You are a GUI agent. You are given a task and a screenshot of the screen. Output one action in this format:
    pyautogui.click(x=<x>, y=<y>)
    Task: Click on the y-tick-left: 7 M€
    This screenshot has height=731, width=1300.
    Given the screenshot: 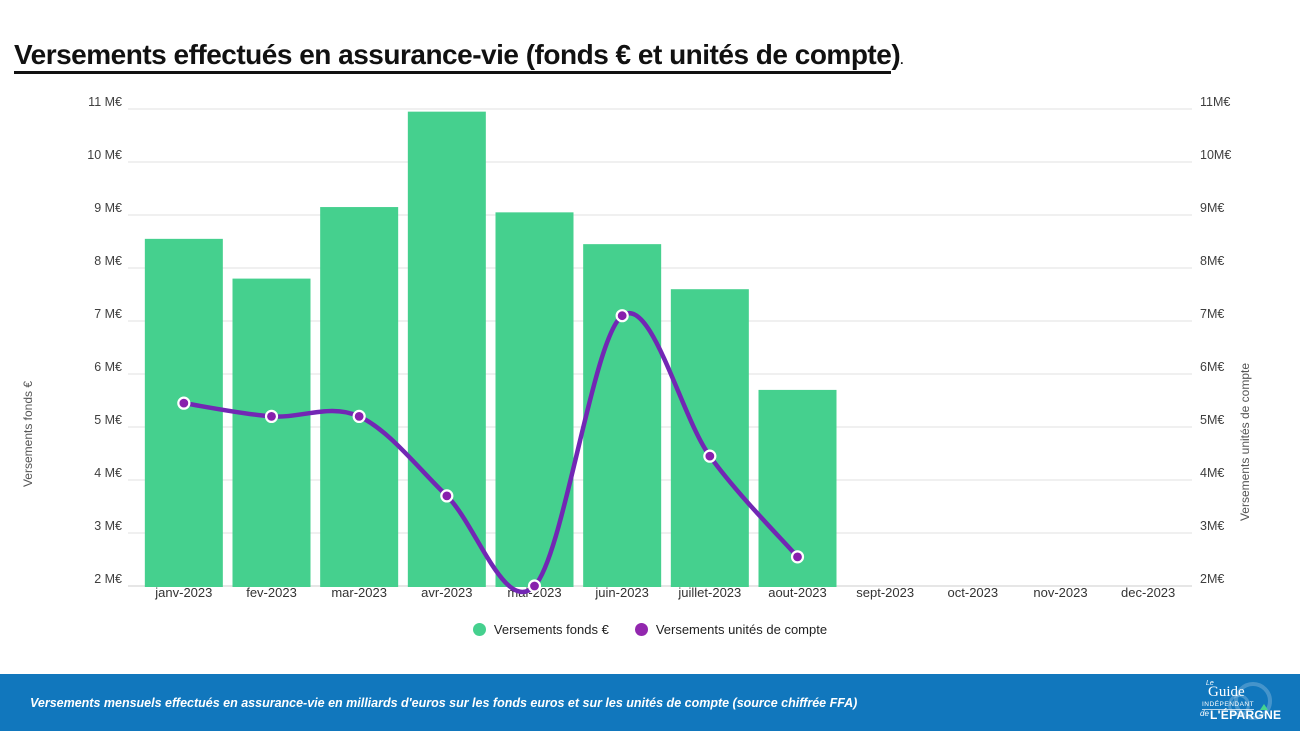 What is the action you would take?
    pyautogui.click(x=108, y=314)
    